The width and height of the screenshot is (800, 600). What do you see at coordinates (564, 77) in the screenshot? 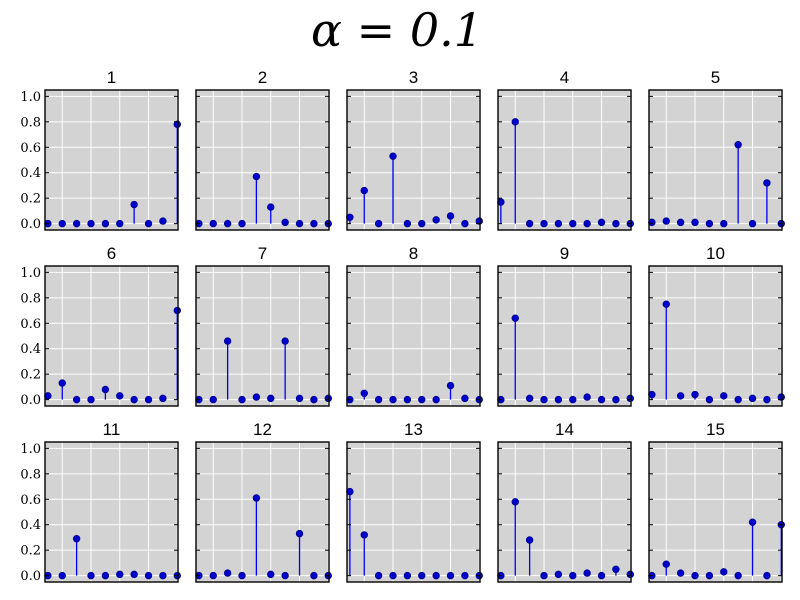
I see `subplot-title: 4` at bounding box center [564, 77].